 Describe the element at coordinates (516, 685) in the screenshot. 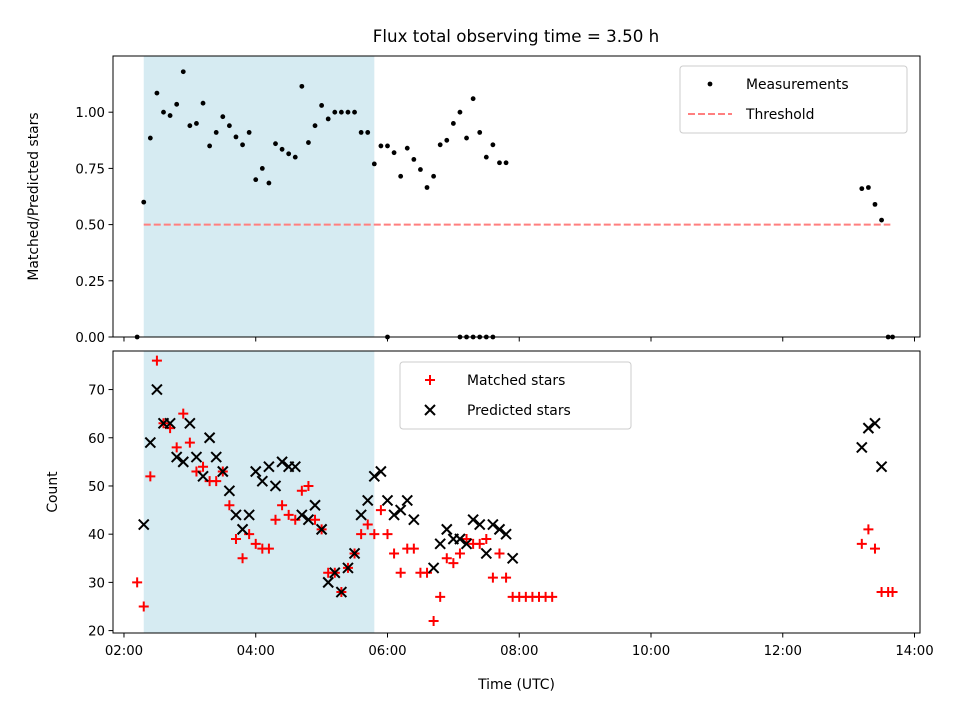

I see `x-axis-label: Time (UTC)` at that location.